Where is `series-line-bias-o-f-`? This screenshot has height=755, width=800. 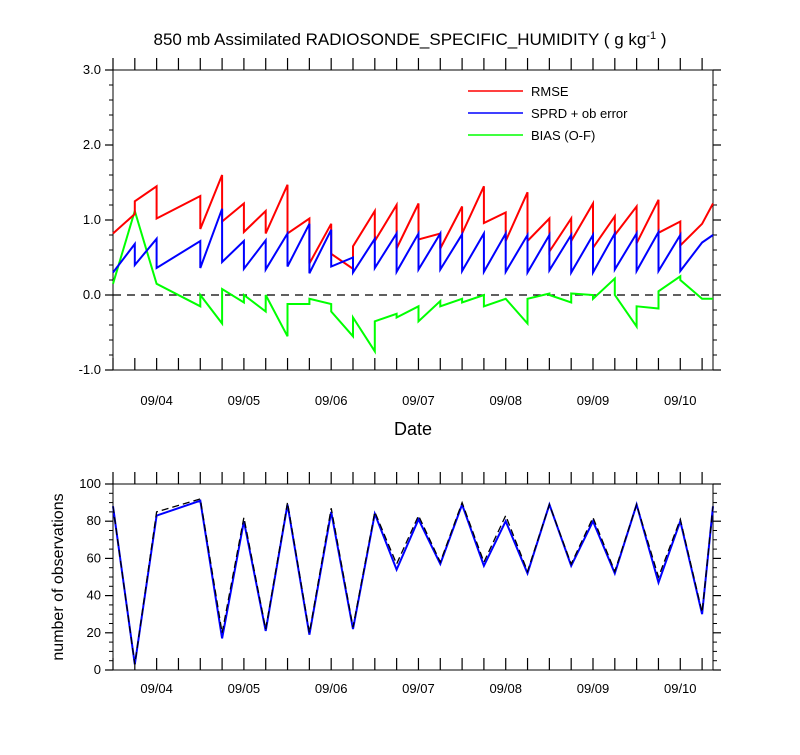
series-line-bias-o-f- is located at coordinates (412, 281).